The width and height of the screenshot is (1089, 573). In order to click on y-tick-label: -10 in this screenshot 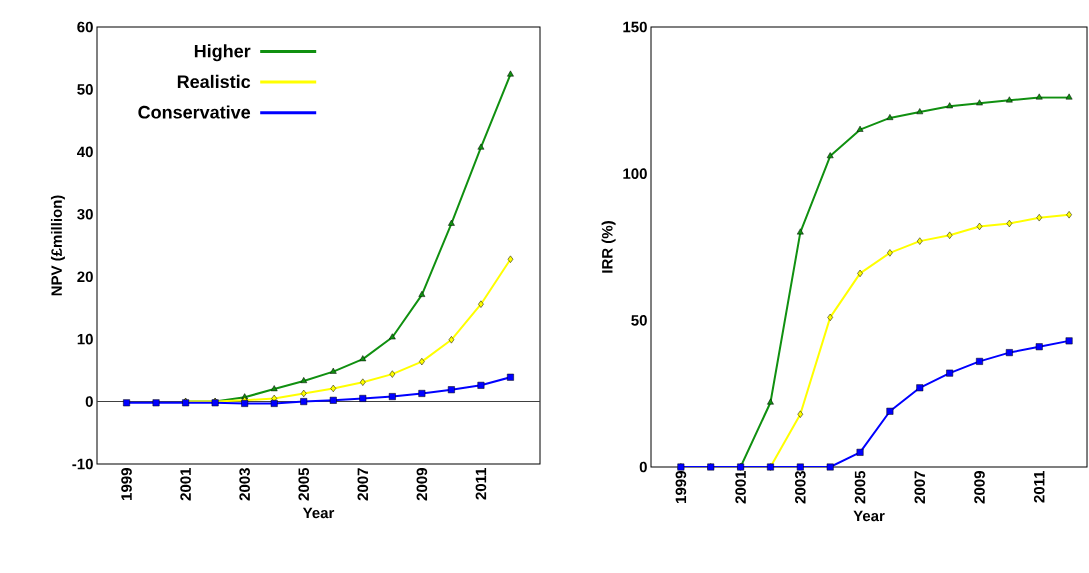, I will do `click(82, 464)`.